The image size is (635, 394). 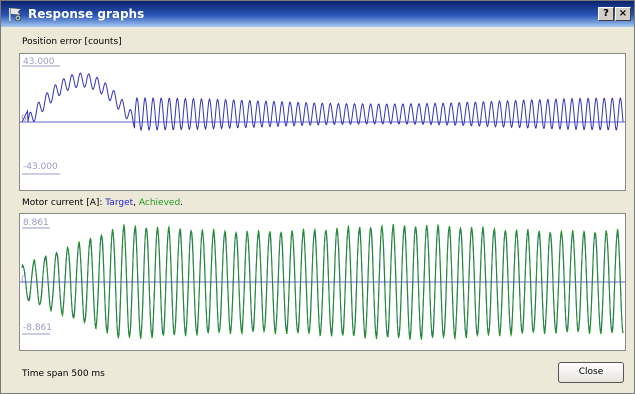 I want to click on position-error-label: Position error [counts], so click(x=72, y=42).